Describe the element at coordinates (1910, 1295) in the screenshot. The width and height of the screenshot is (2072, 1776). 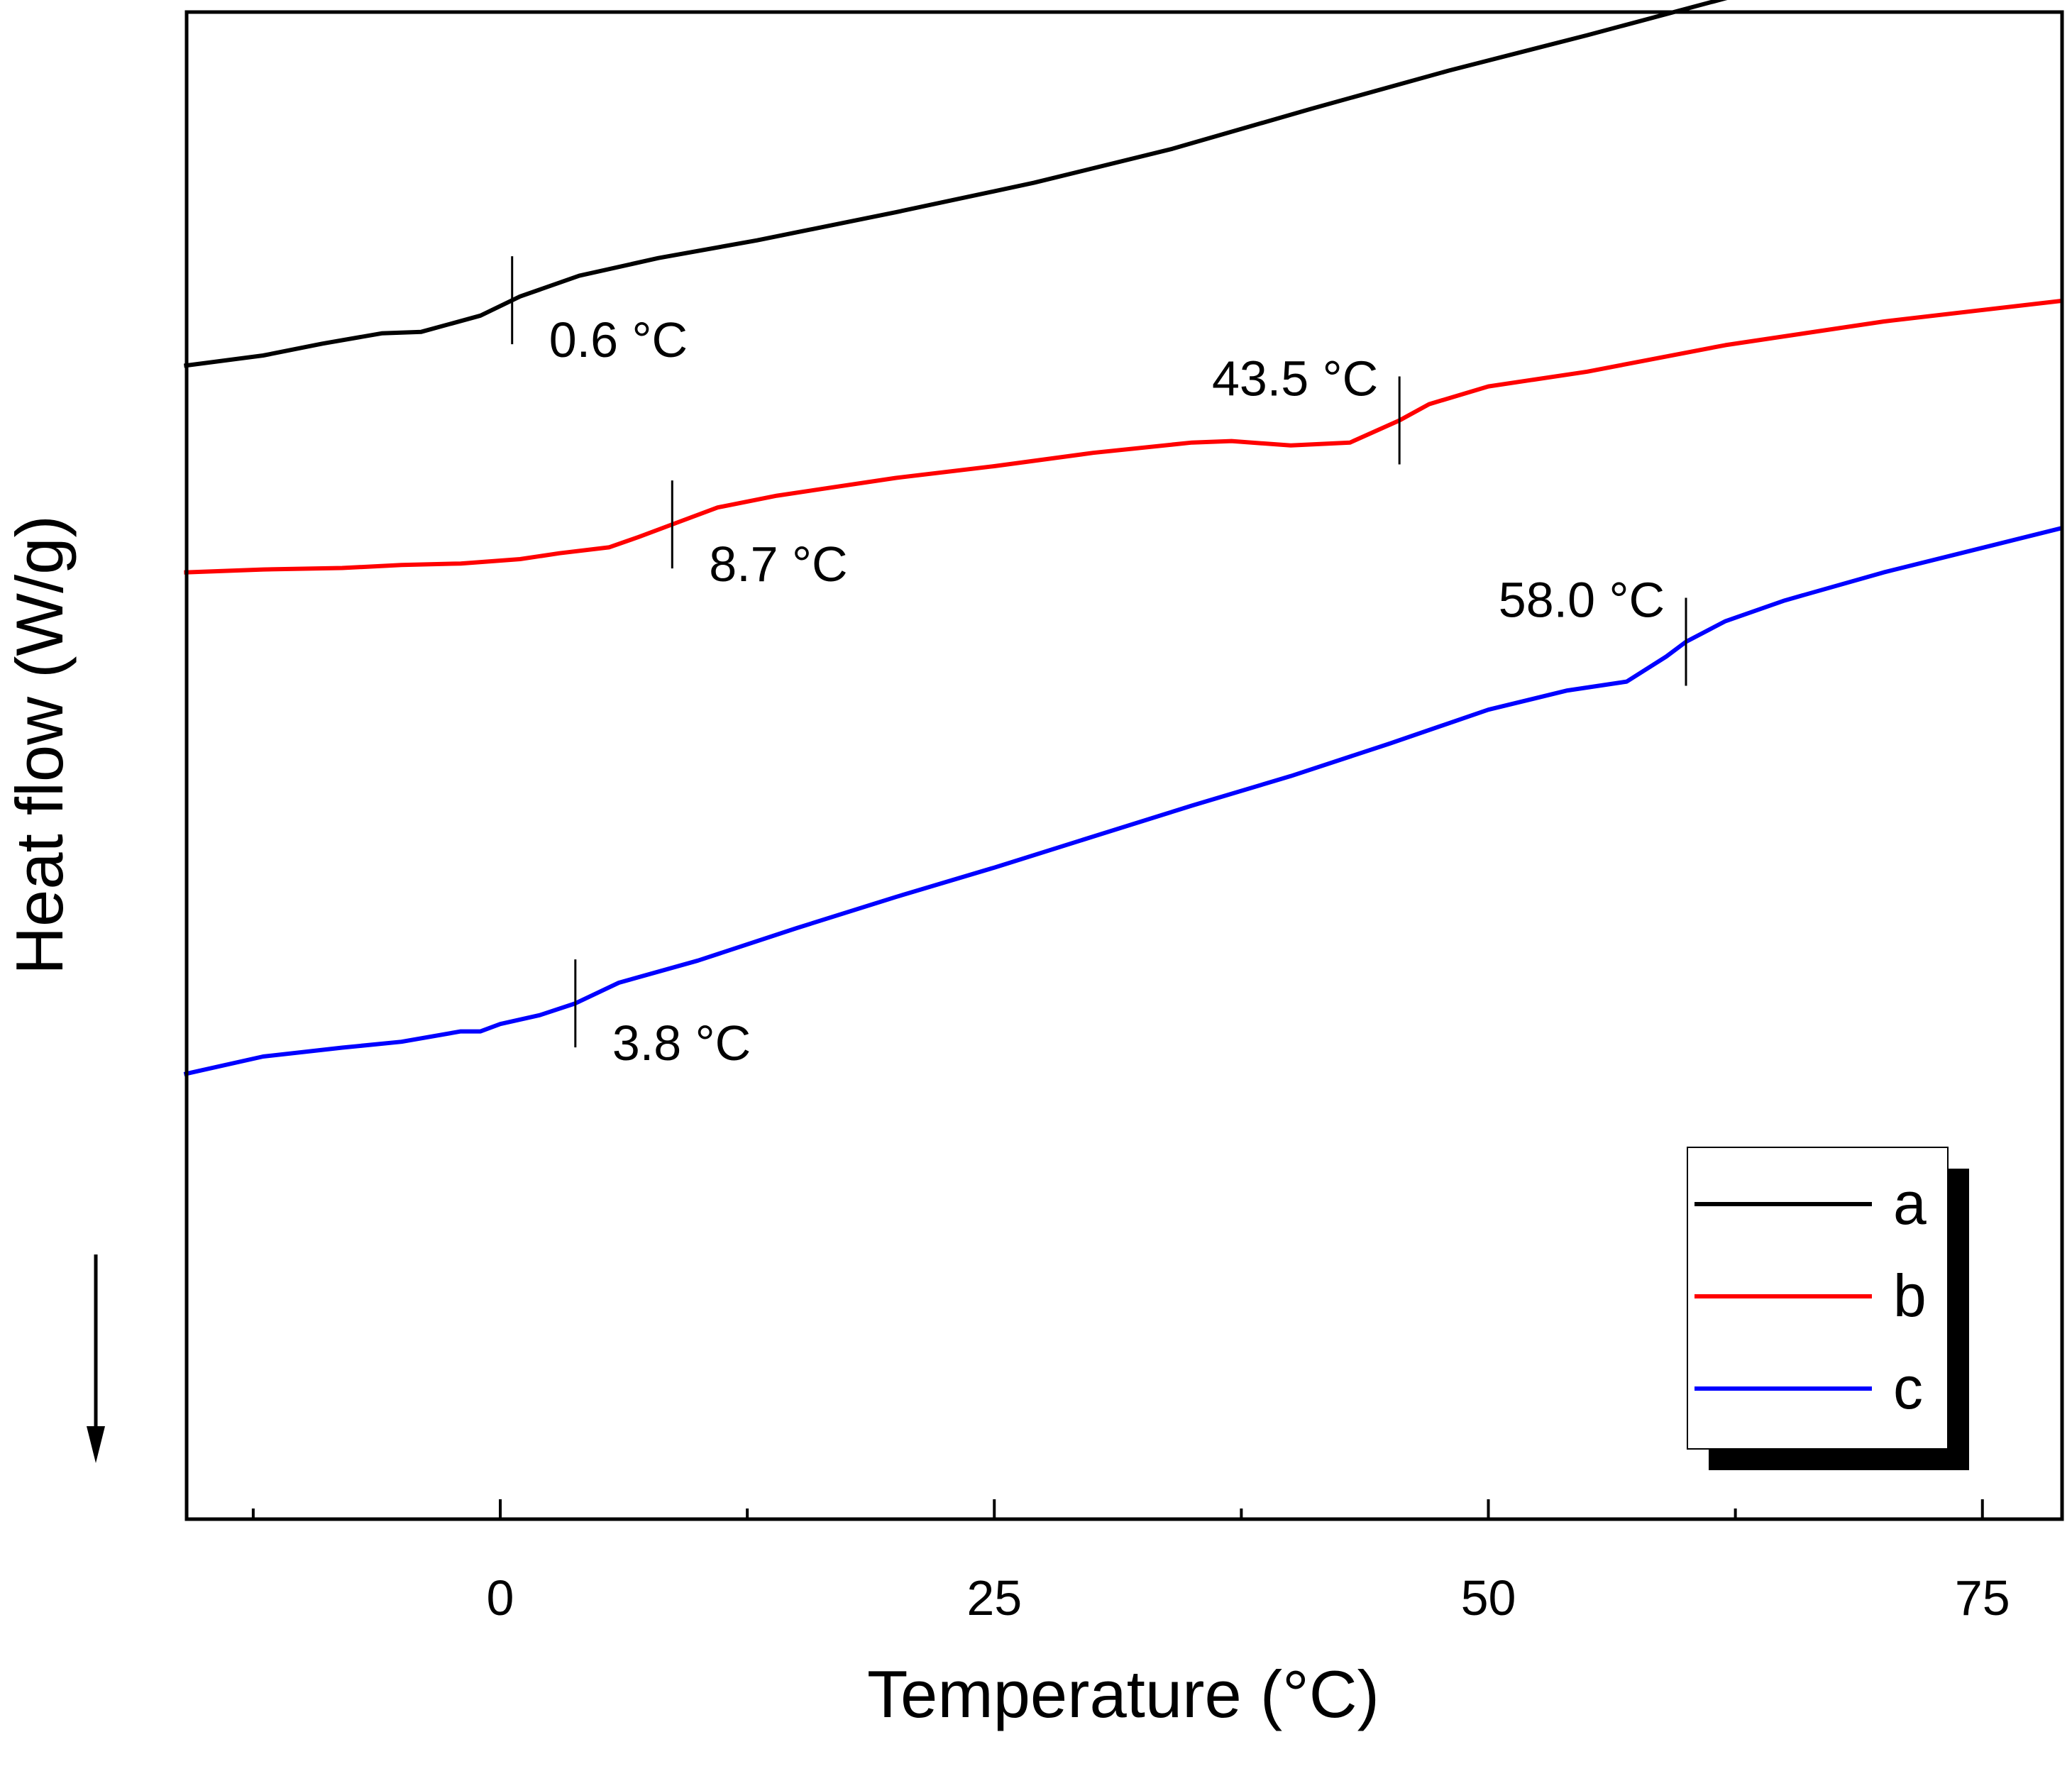
I see `legend-label-b: b` at that location.